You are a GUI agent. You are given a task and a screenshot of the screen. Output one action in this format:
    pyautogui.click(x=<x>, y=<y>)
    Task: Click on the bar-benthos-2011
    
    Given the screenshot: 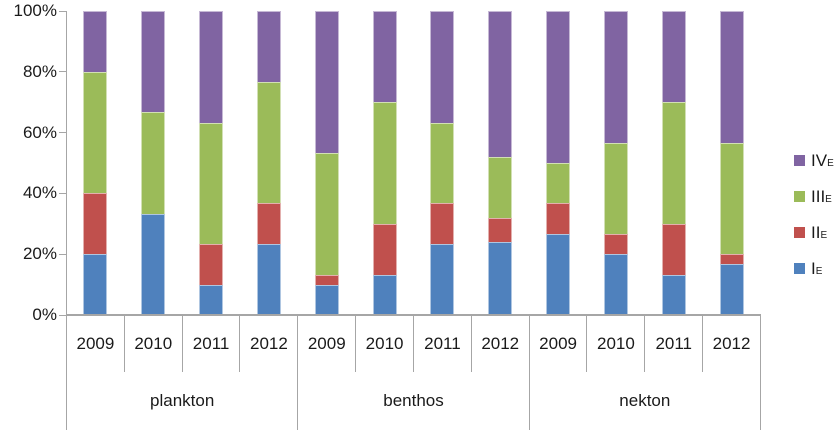 What is the action you would take?
    pyautogui.click(x=442, y=163)
    